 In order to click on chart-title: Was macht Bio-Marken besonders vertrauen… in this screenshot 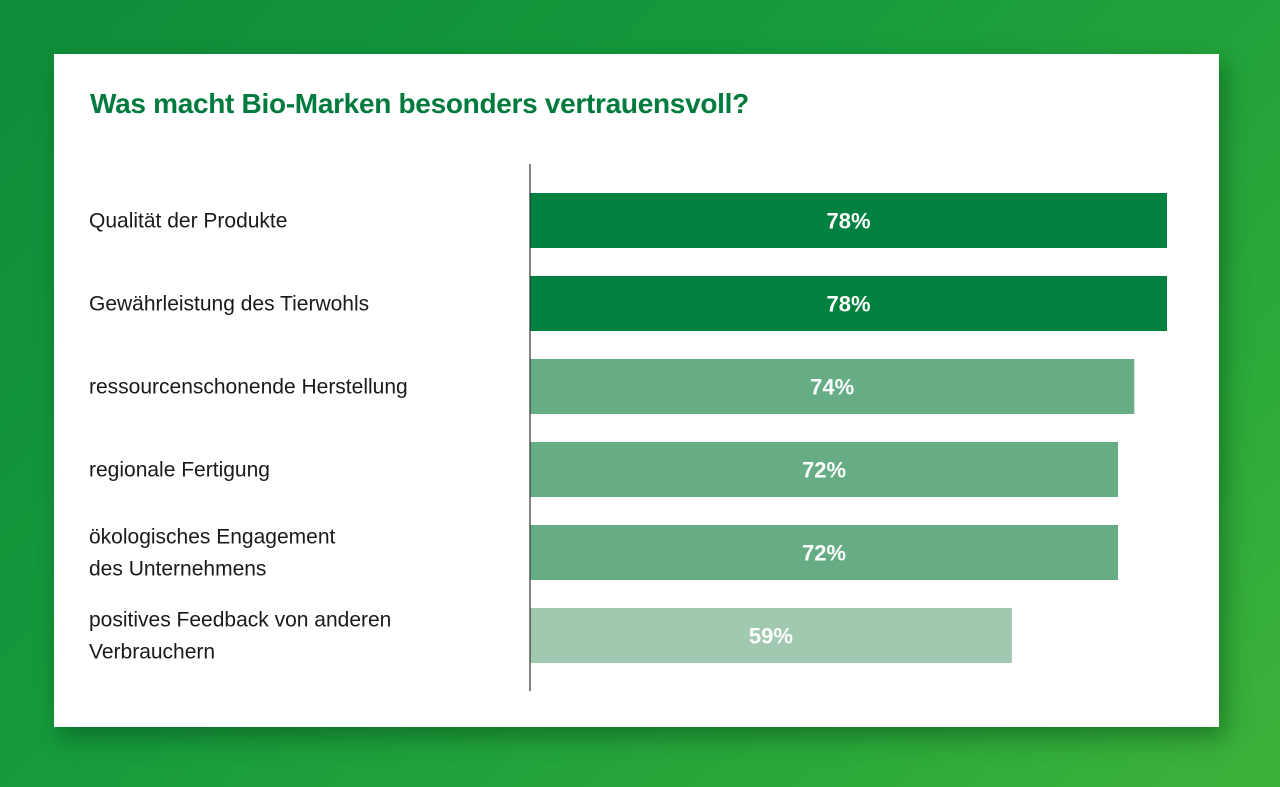, I will do `click(419, 103)`.